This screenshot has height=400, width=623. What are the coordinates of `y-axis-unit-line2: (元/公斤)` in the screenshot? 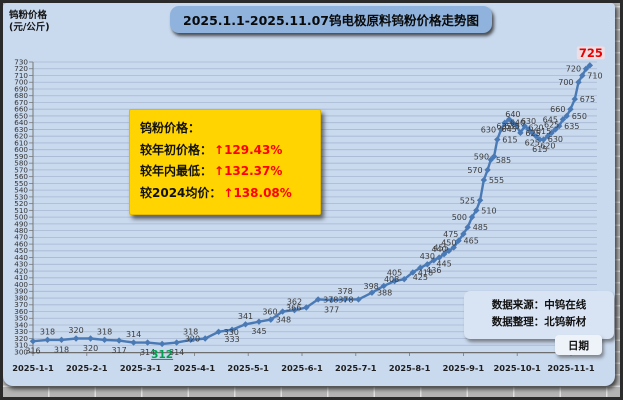 It's located at (29, 28).